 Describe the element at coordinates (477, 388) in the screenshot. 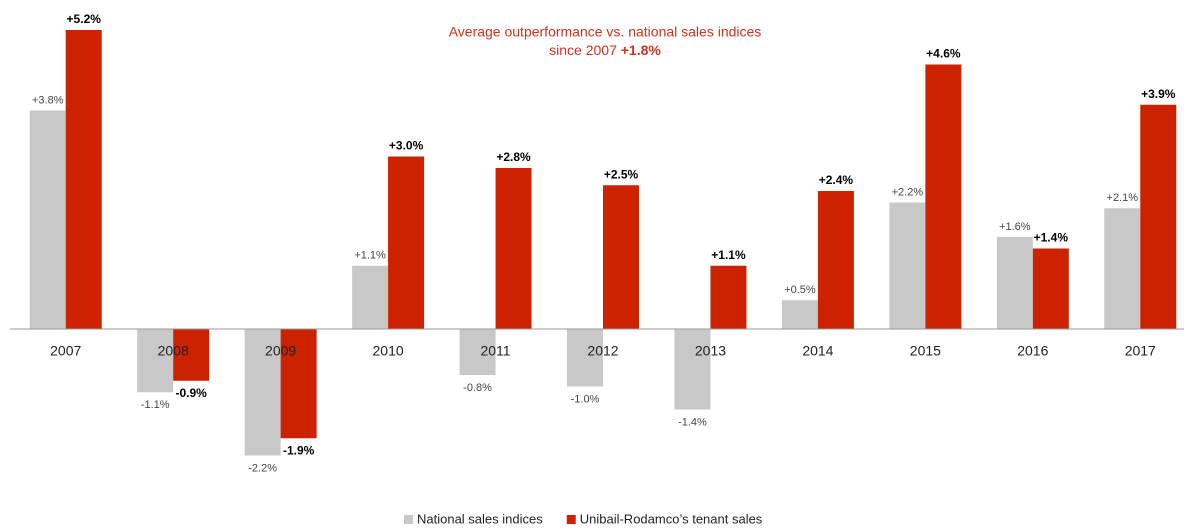

I see `data-label: -0.8%` at that location.